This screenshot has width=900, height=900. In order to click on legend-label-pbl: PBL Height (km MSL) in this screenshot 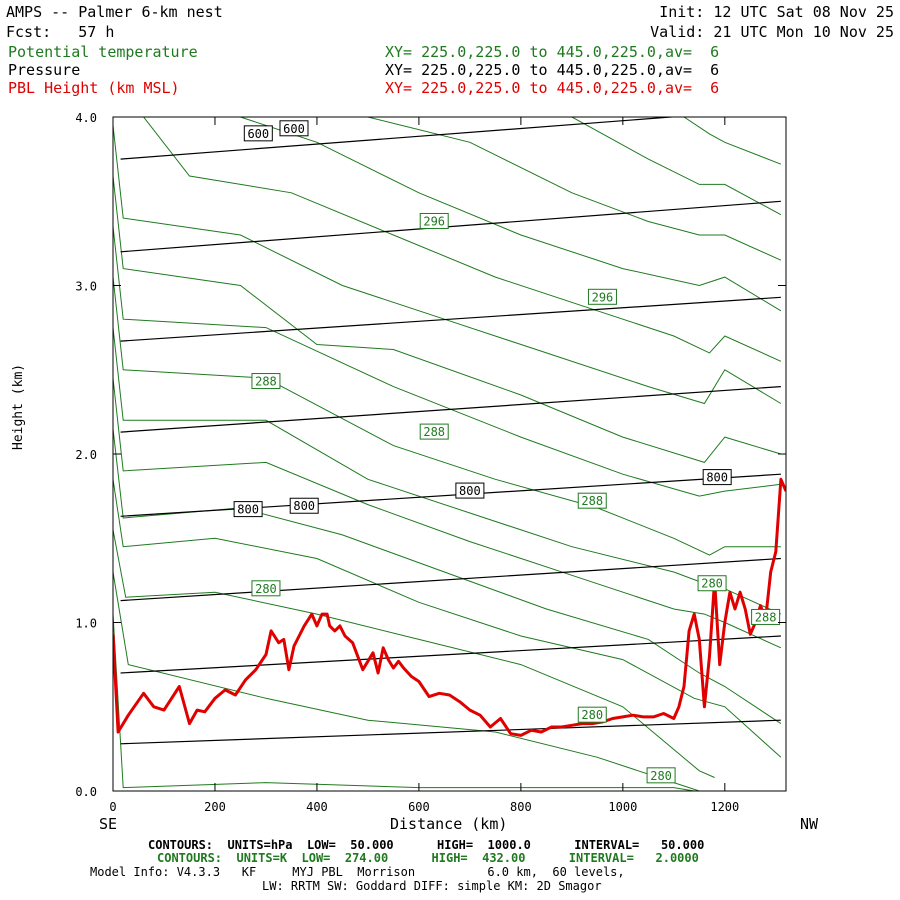, I will do `click(94, 88)`.